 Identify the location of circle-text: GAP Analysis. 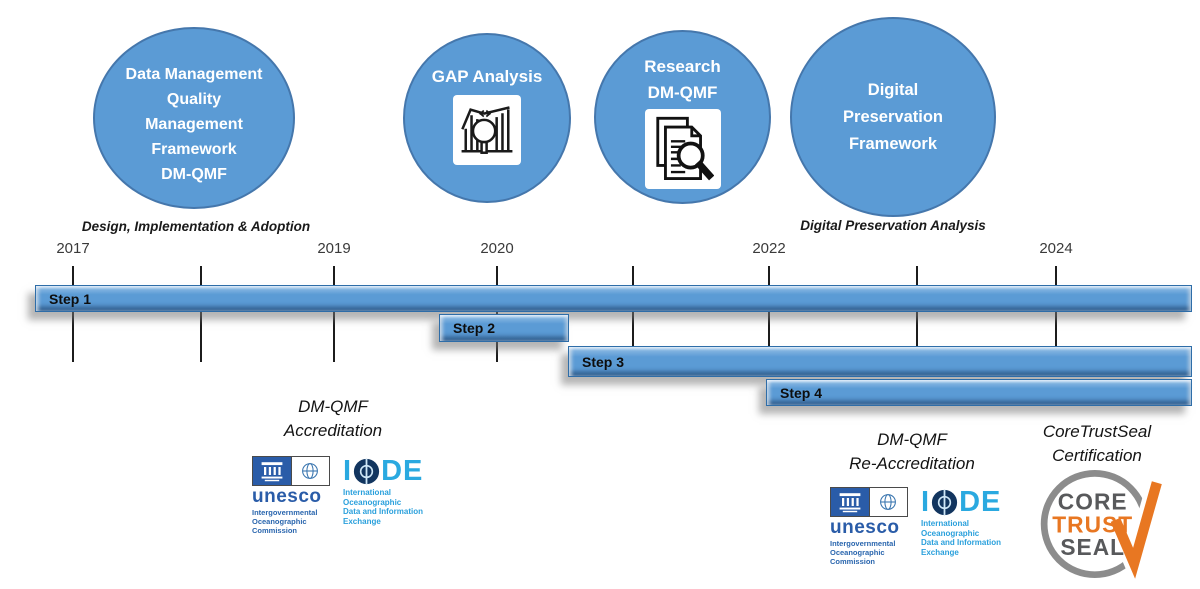
(487, 76).